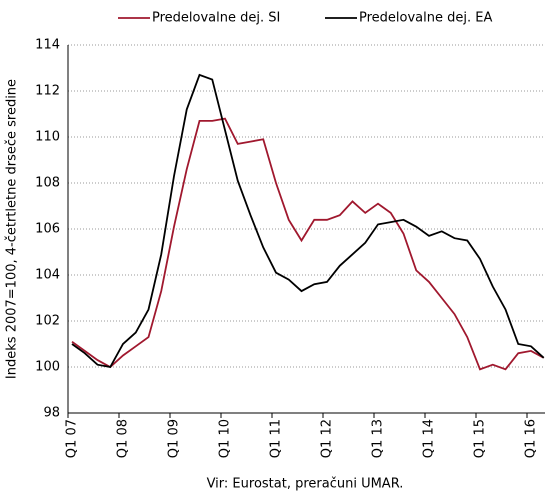 The height and width of the screenshot is (496, 547). Describe the element at coordinates (429, 438) in the screenshot. I see `x-tick-label: Q1 14` at that location.